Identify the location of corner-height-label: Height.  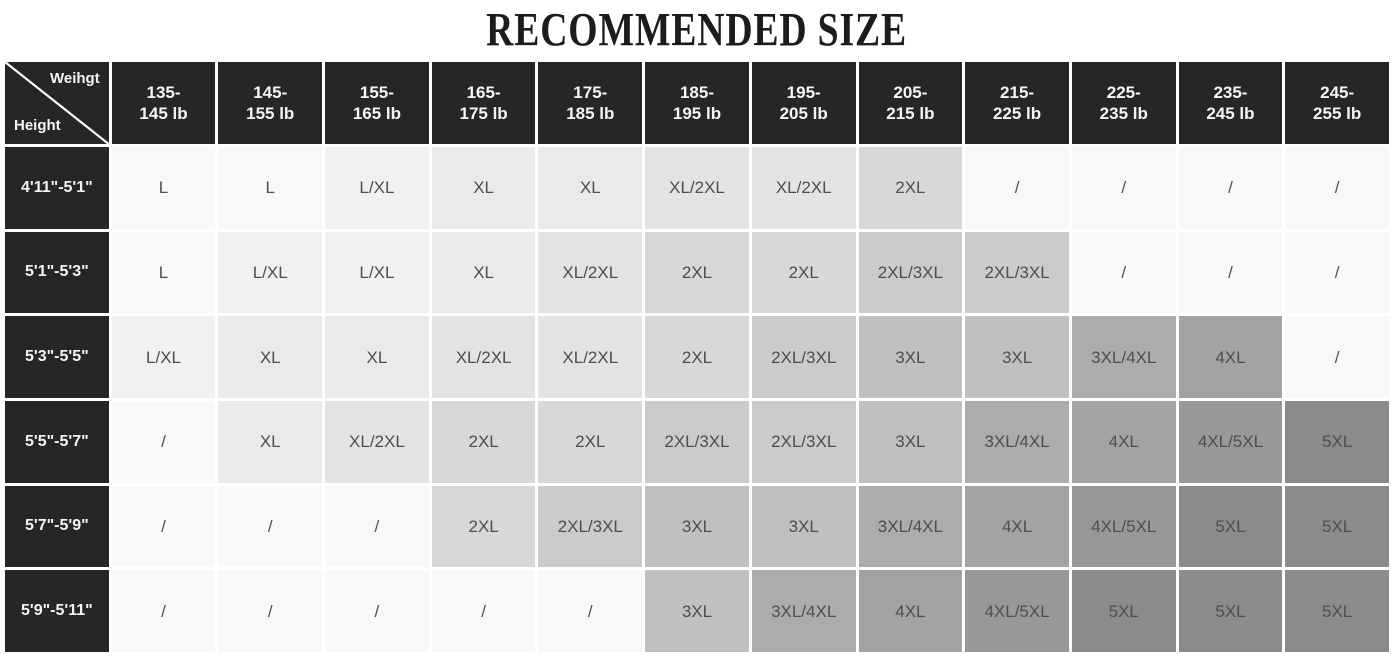
(37, 126).